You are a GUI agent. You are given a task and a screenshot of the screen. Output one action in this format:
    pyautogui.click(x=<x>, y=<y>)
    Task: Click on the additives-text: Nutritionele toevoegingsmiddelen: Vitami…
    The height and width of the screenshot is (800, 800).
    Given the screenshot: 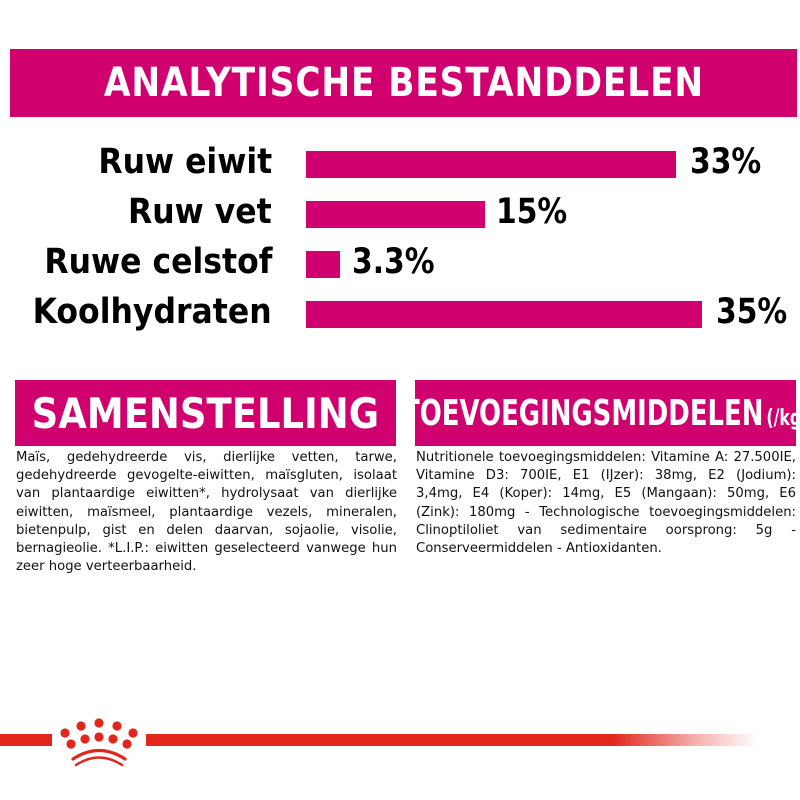 What is the action you would take?
    pyautogui.click(x=606, y=503)
    